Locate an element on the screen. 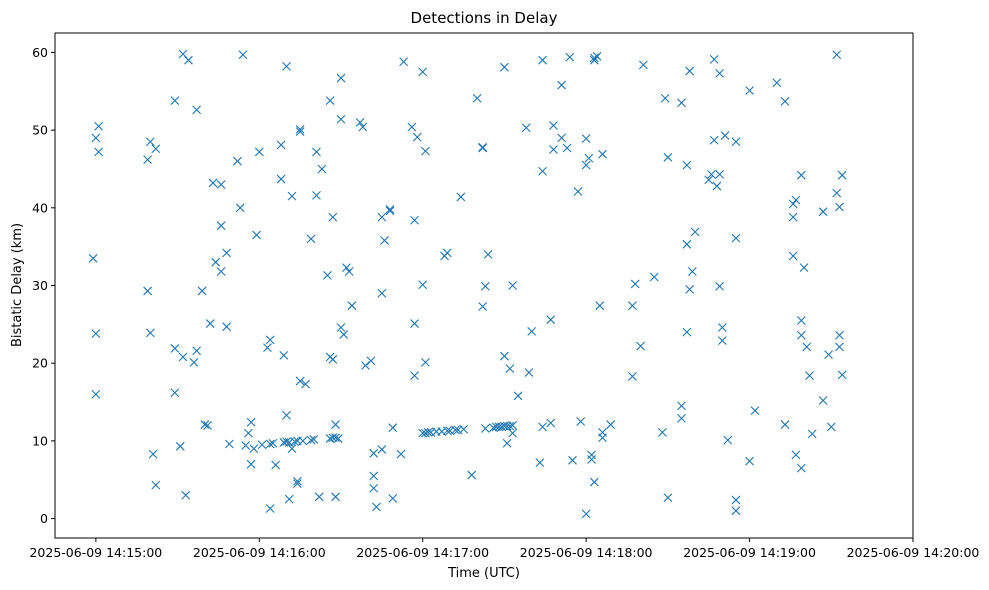  x-tick-label: 2025-06-09 14:20:00 is located at coordinates (913, 552).